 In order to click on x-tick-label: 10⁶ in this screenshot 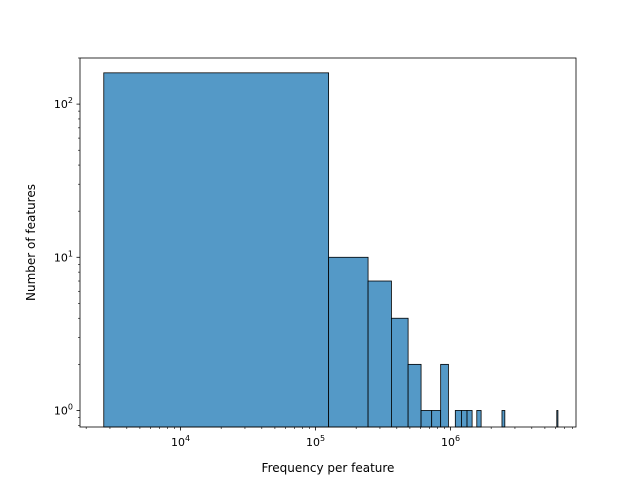, I will do `click(450, 441)`.